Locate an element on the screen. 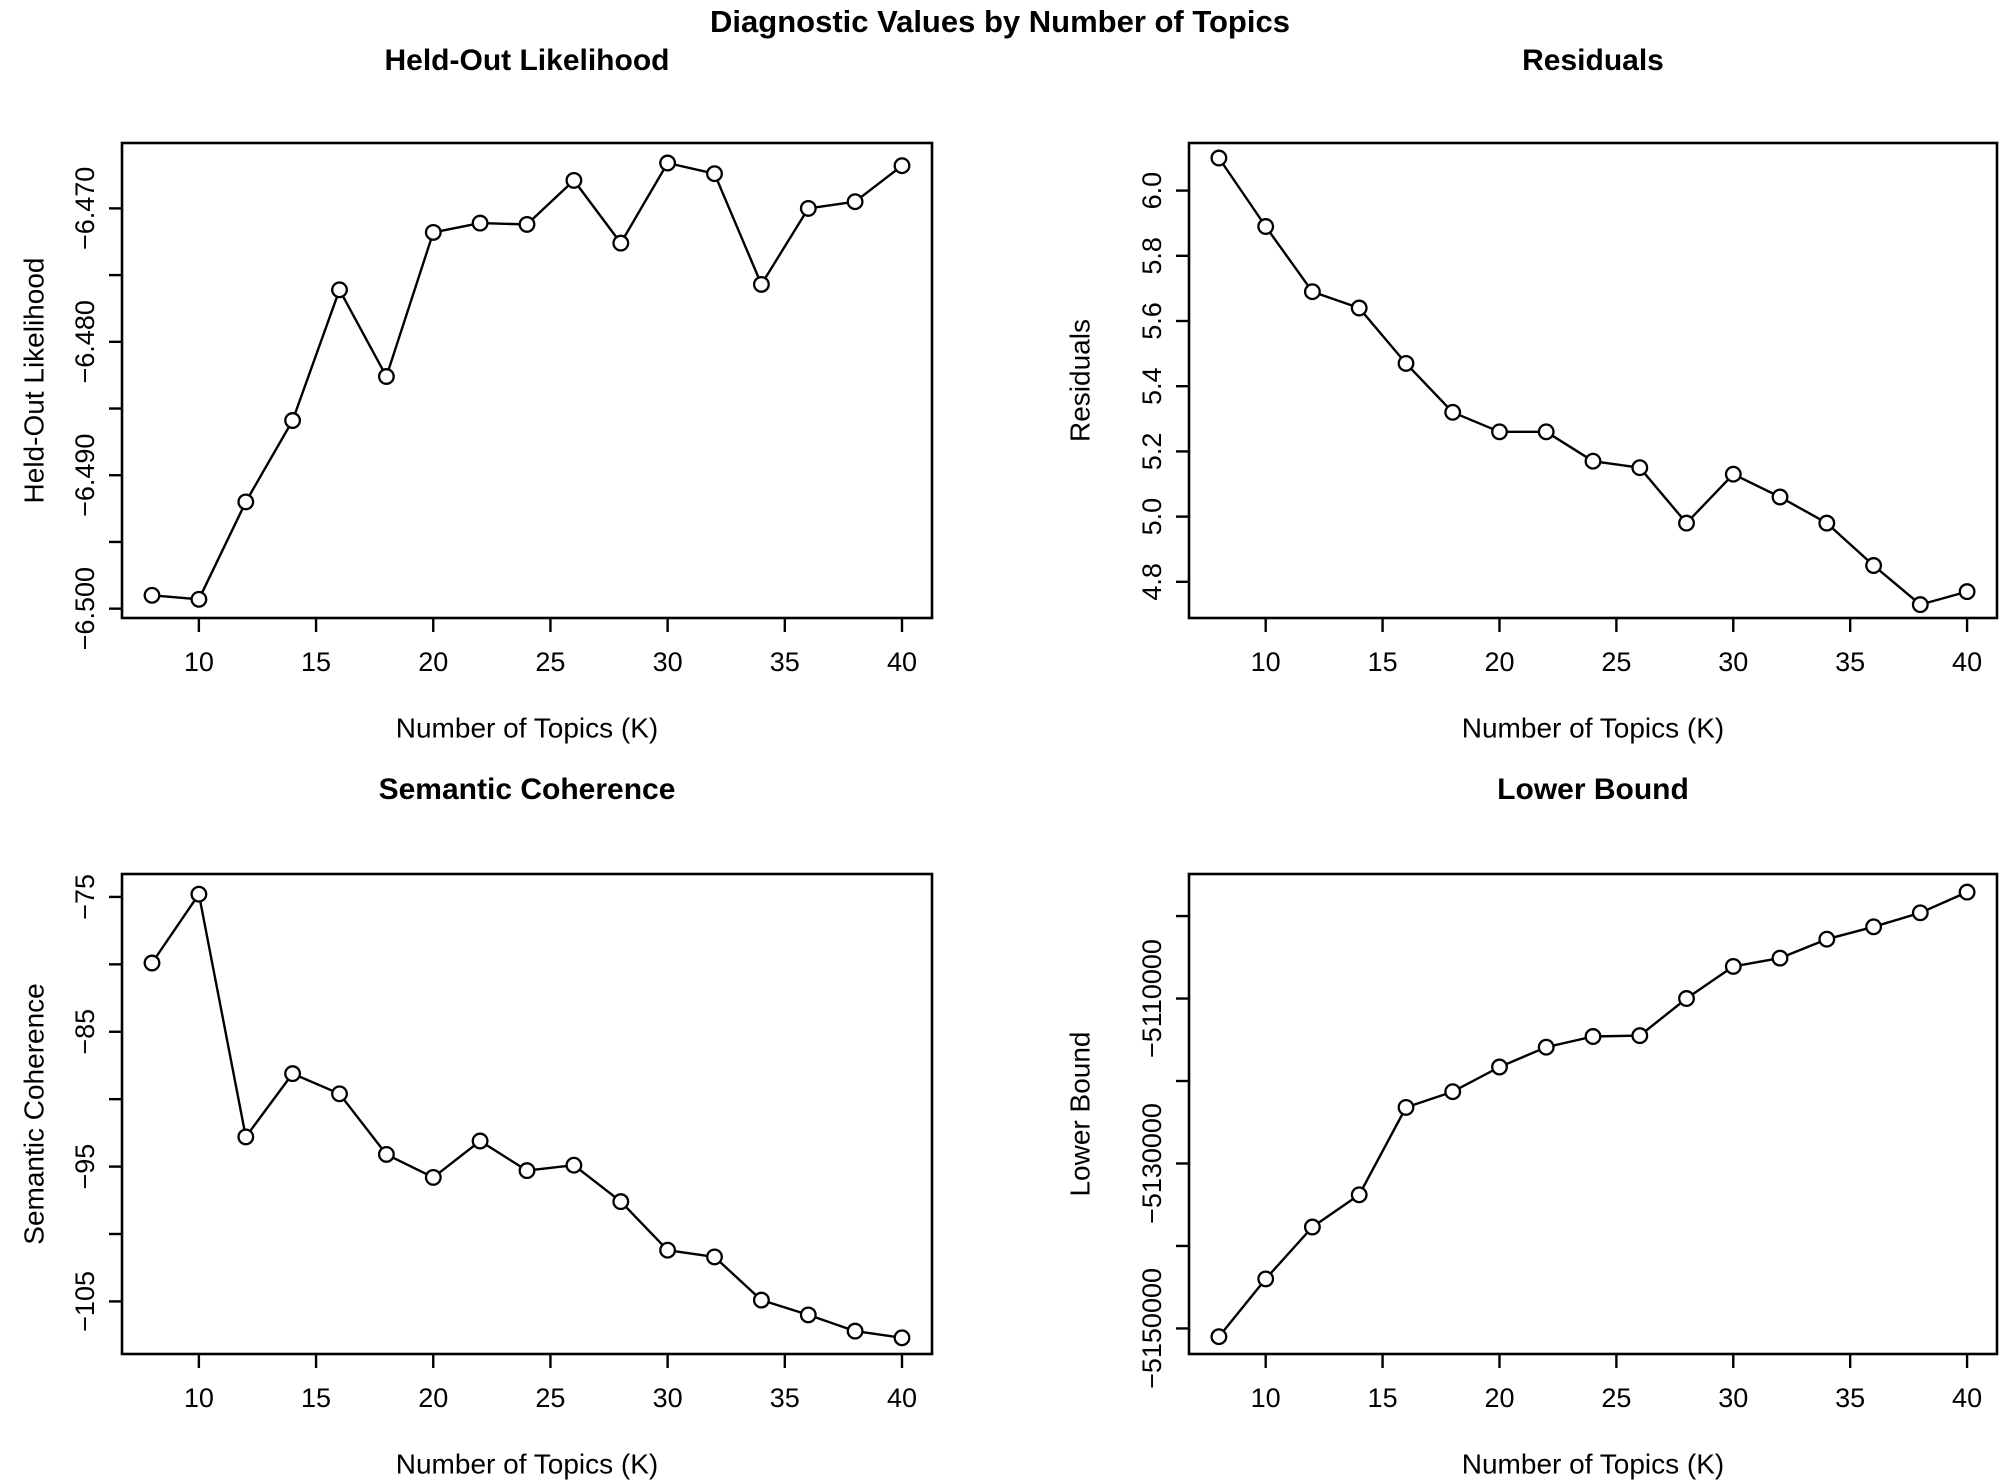 The height and width of the screenshot is (1484, 2000). panel-title: Held-Out Likelihood is located at coordinates (527, 60).